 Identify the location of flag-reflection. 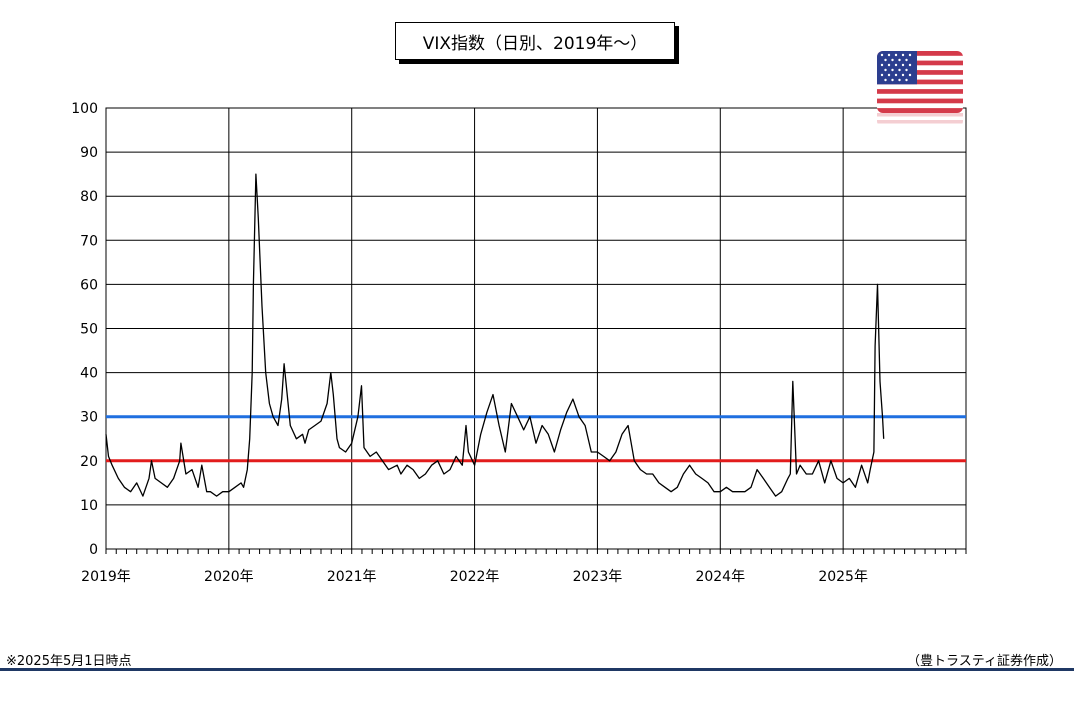
(920, 120).